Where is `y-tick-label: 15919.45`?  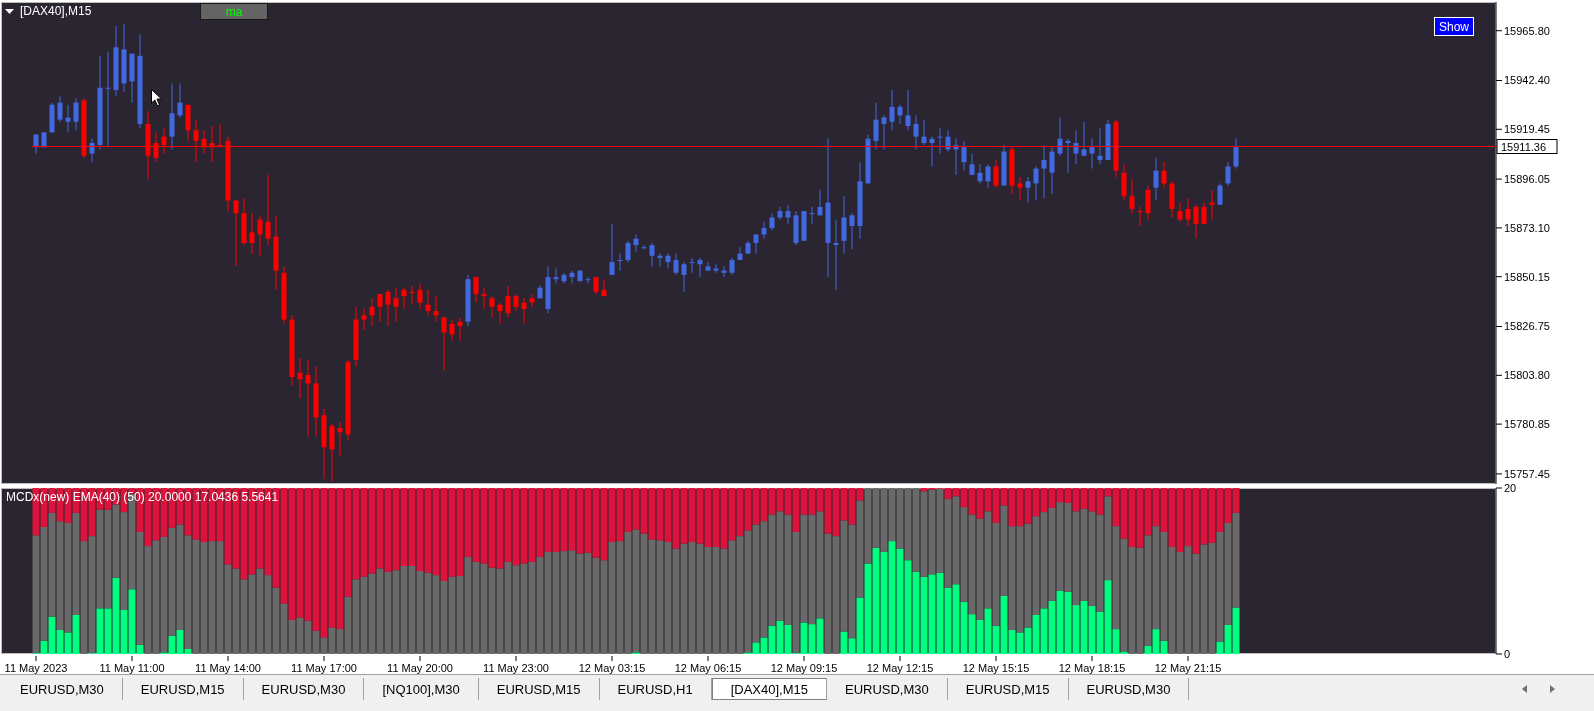
y-tick-label: 15919.45 is located at coordinates (1527, 129).